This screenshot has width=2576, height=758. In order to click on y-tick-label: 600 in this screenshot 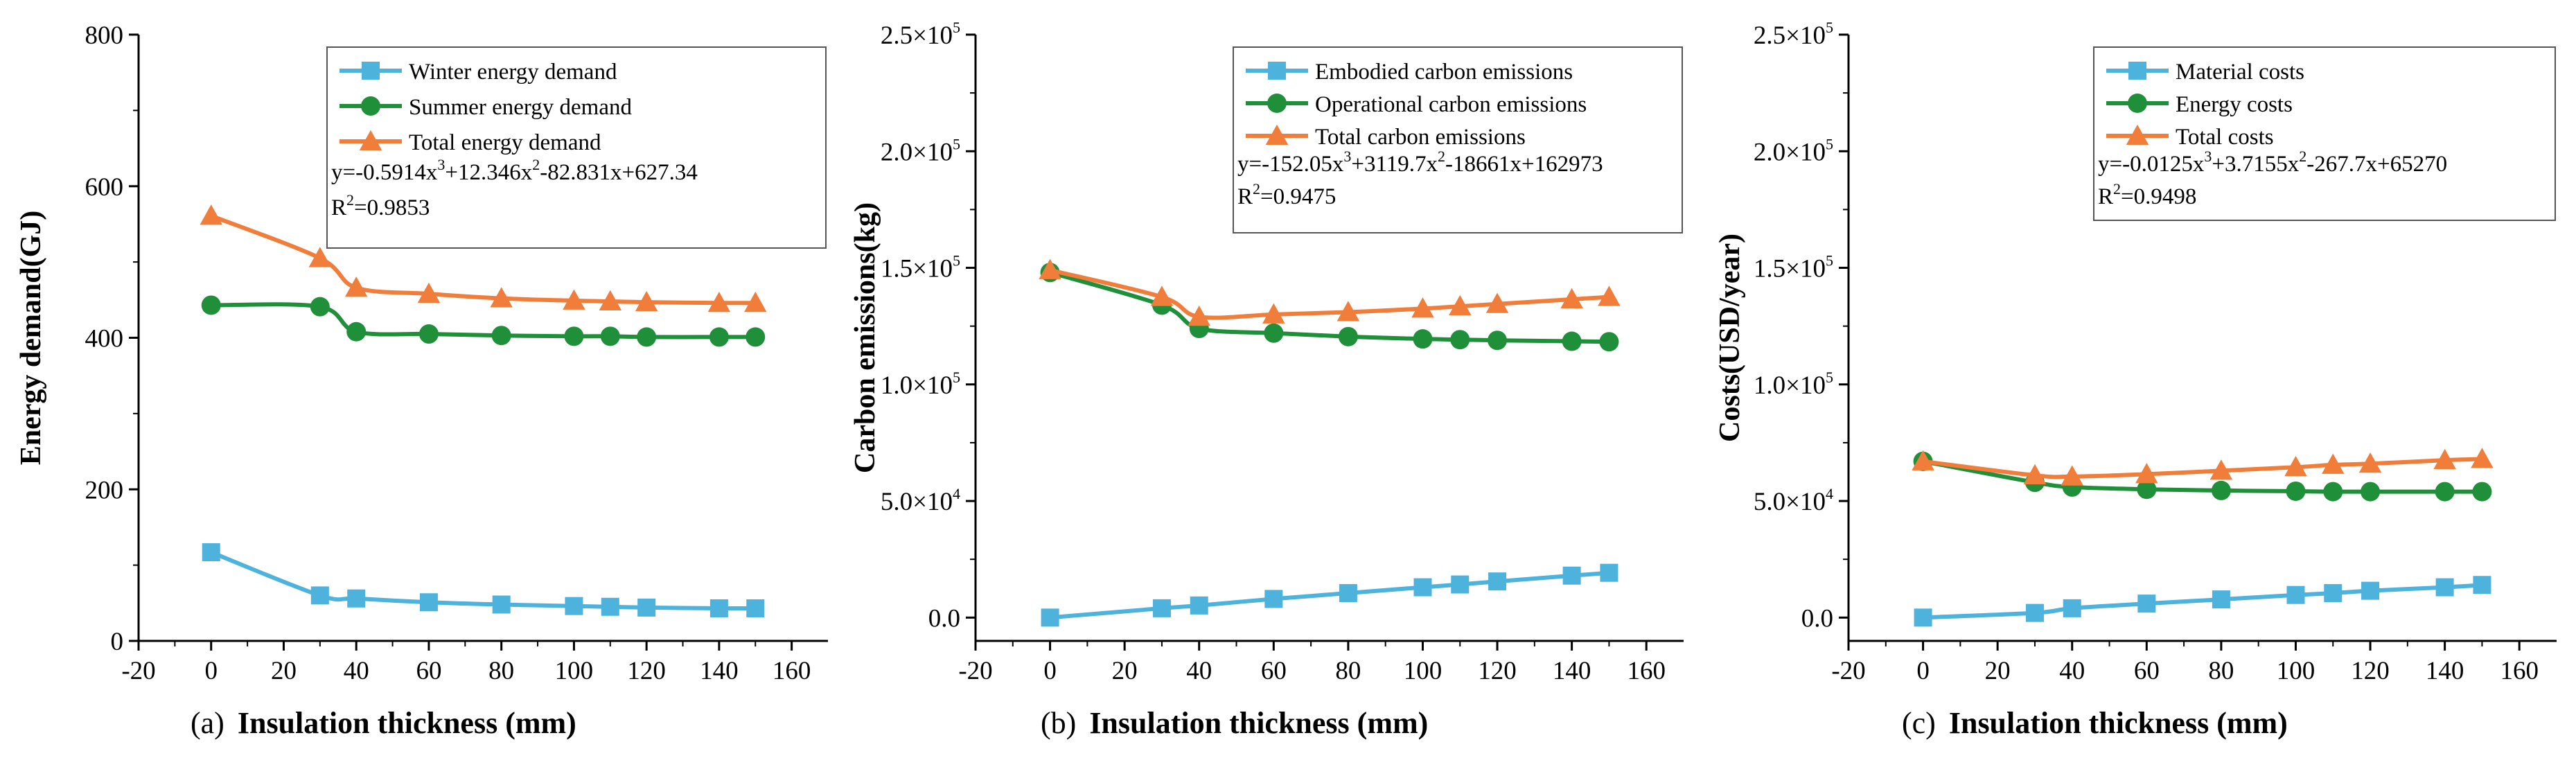, I will do `click(104, 187)`.